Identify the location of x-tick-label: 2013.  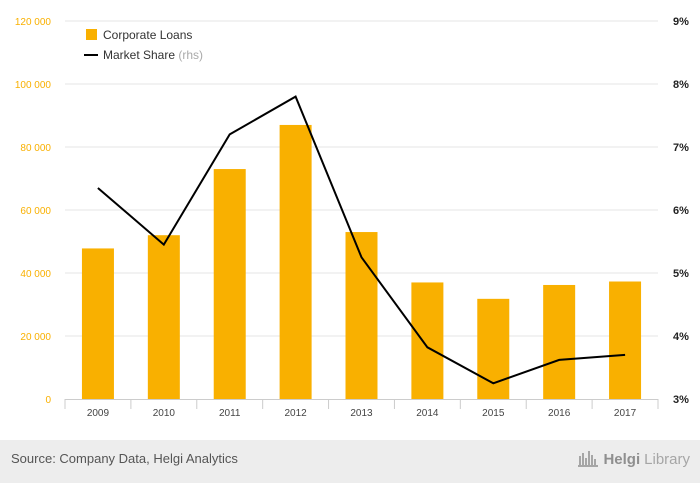
(361, 413).